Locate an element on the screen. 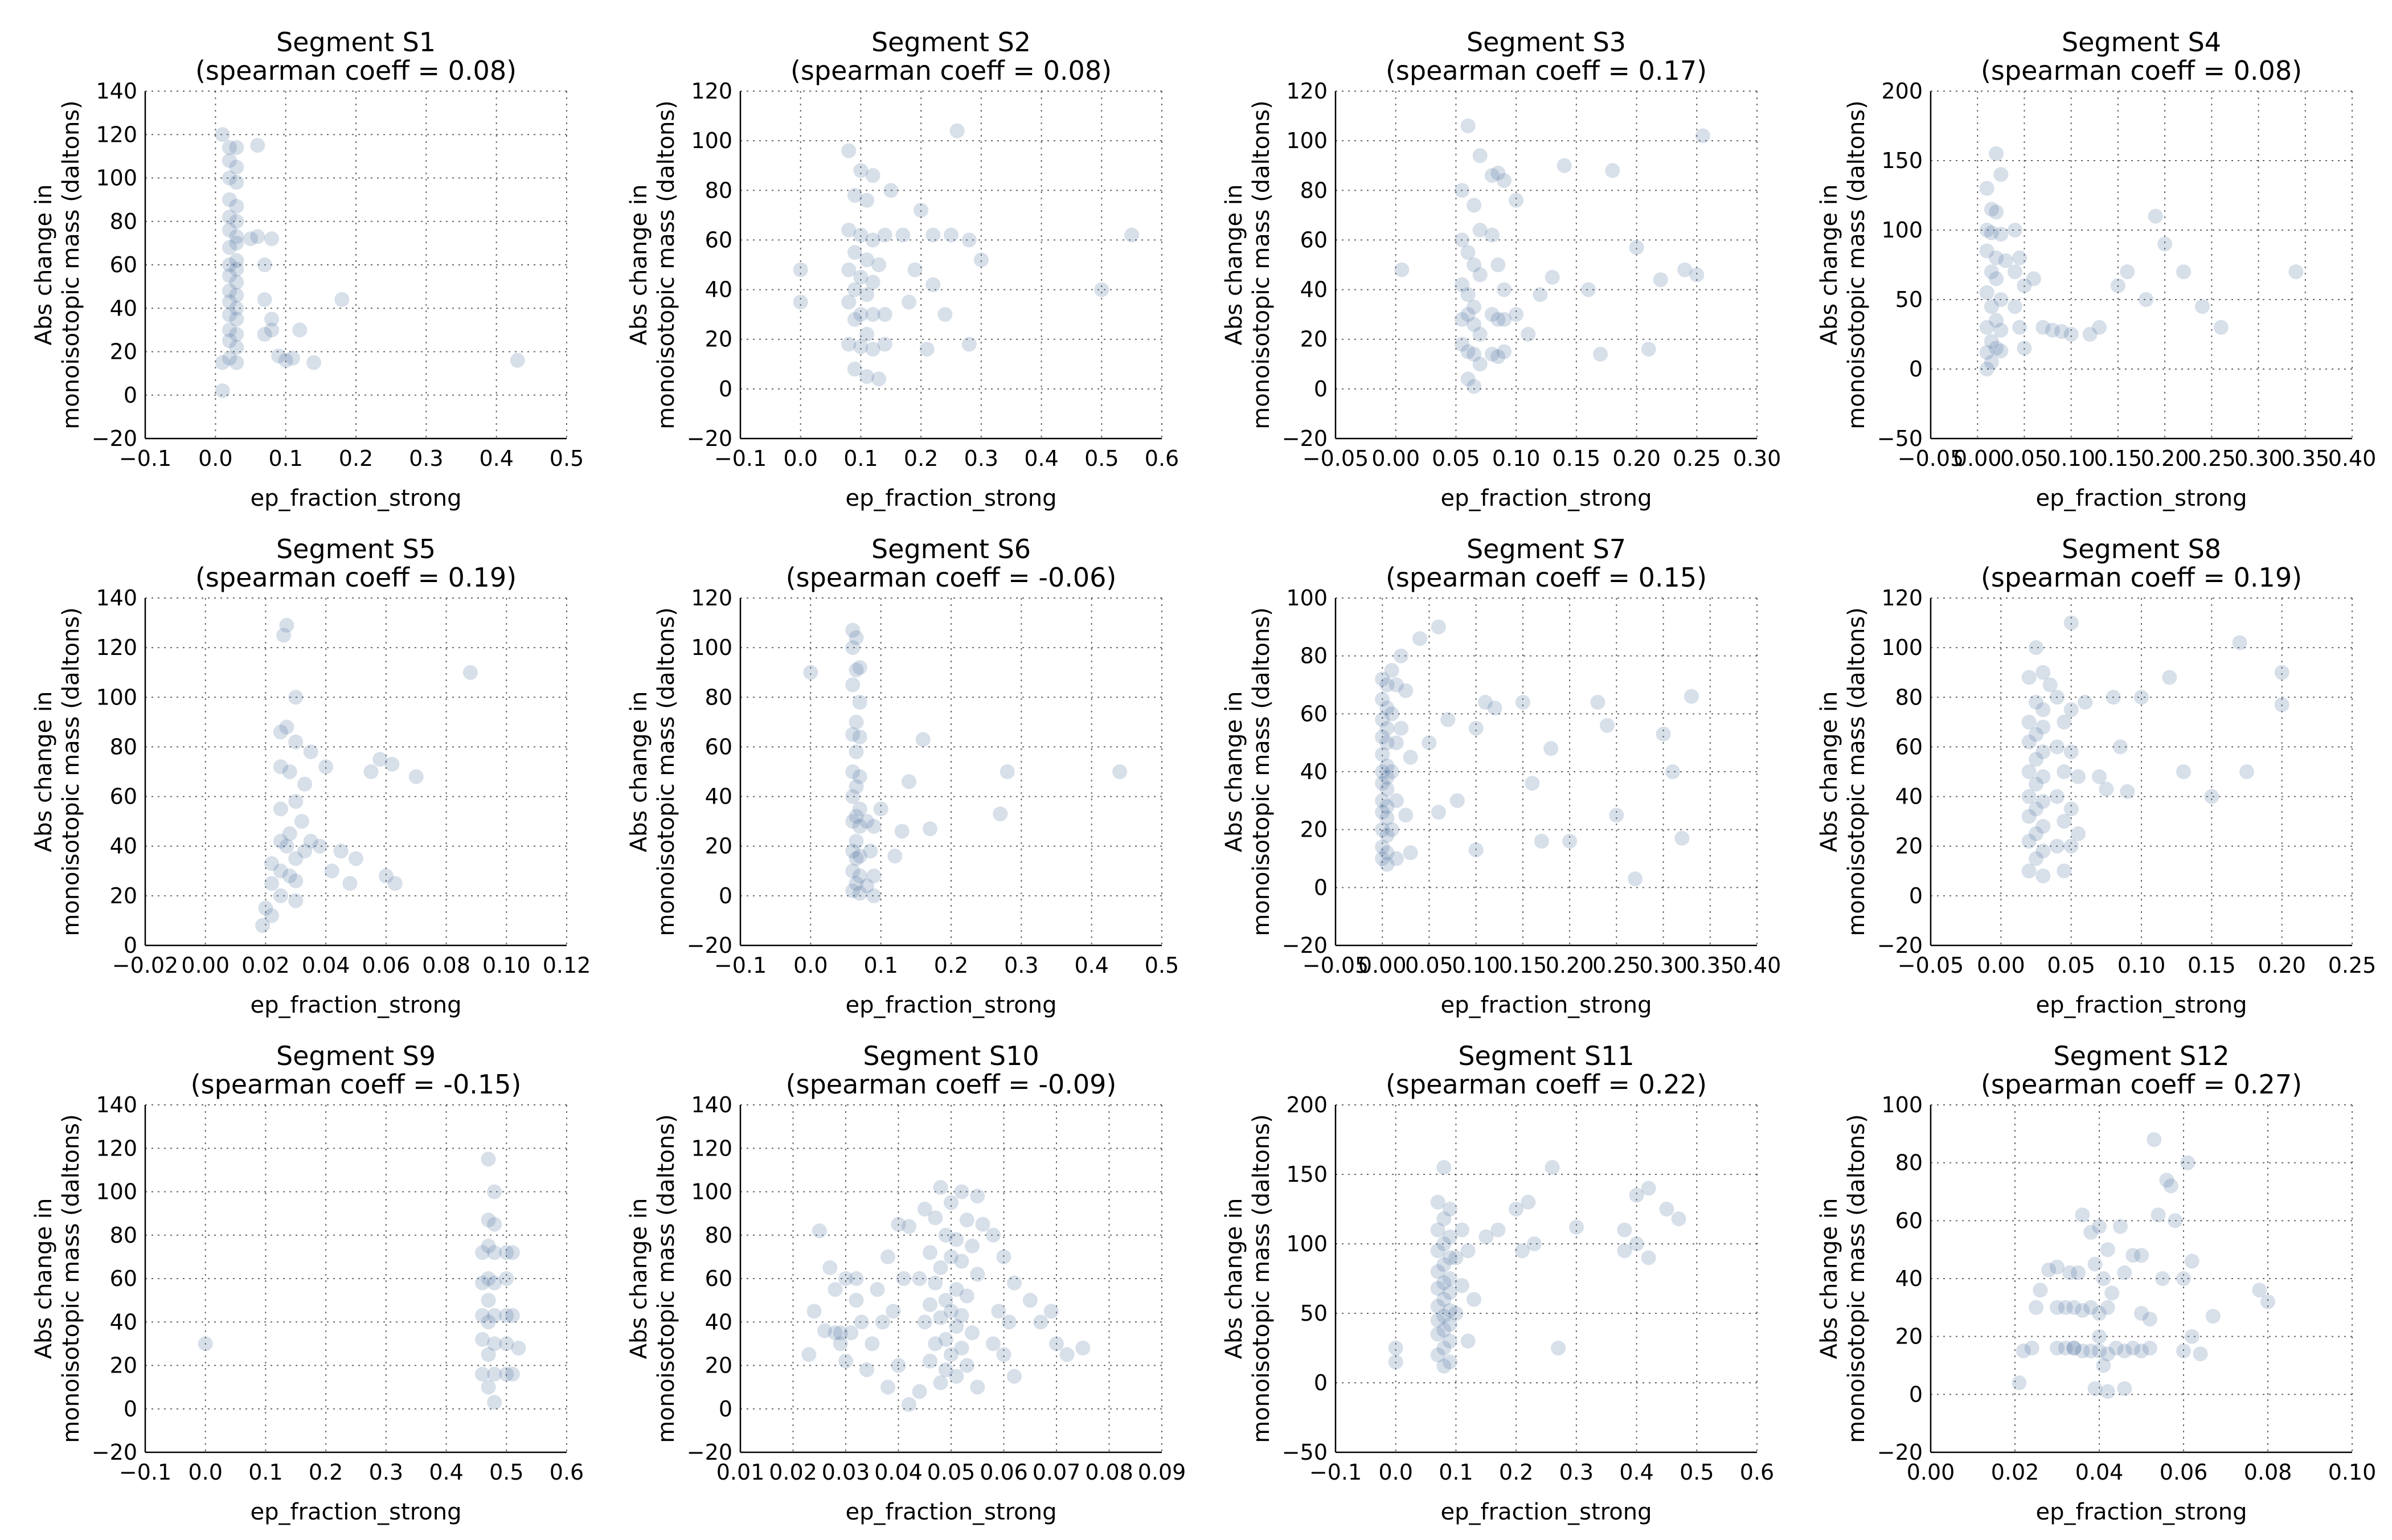  chart-11-ytick-label-3: 100 is located at coordinates (1307, 1243).